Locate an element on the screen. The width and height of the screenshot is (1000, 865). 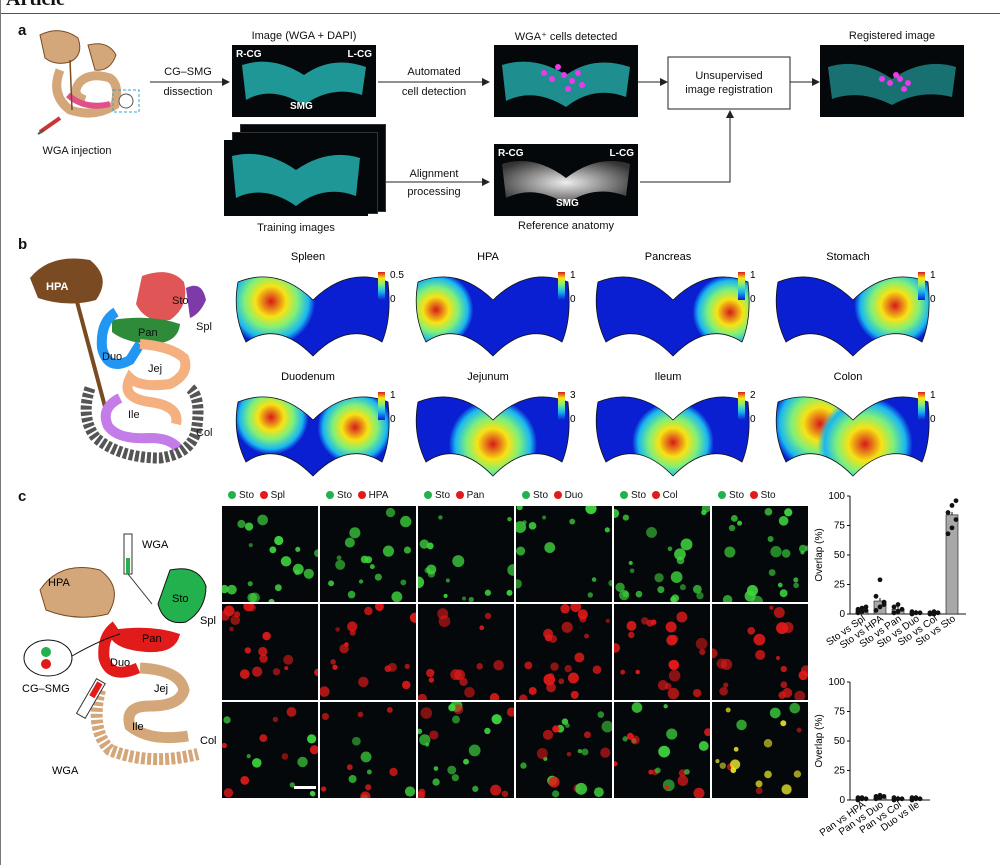
ref-rcg-label: R-CG is located at coordinates (511, 153).